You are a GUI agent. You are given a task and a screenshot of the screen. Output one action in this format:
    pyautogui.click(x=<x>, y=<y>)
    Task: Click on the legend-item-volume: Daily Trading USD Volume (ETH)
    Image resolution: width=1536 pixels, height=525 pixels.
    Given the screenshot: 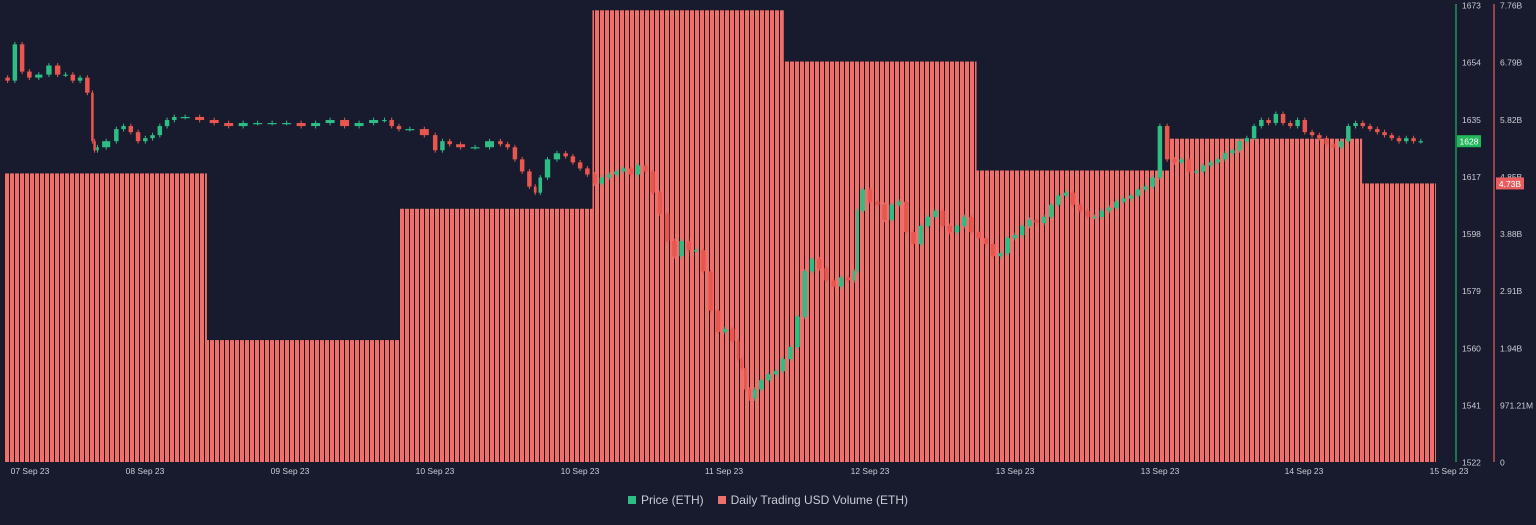 What is the action you would take?
    pyautogui.click(x=813, y=500)
    